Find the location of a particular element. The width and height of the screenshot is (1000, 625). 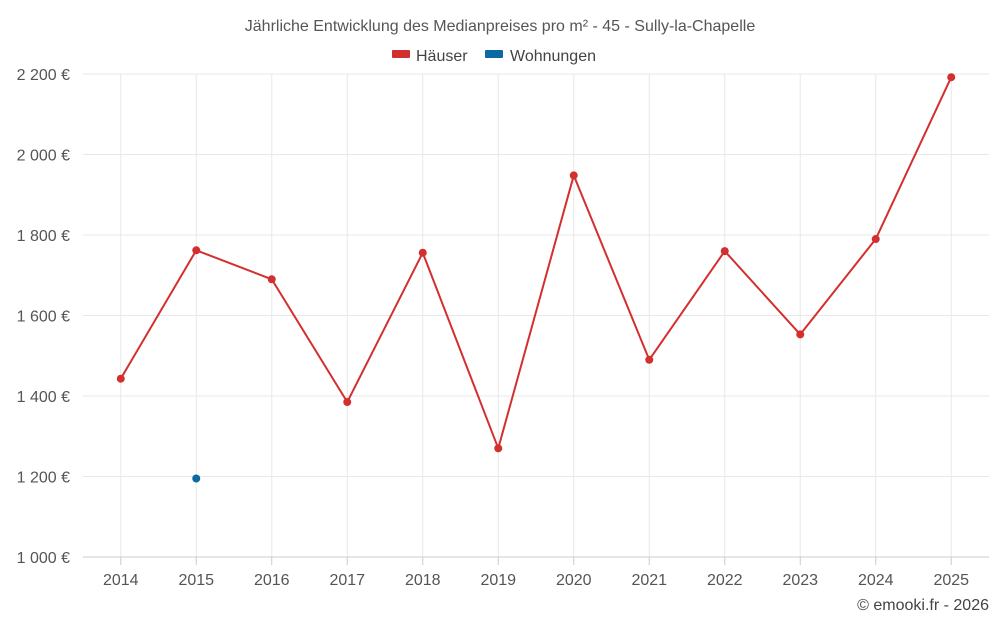

x-tick-label: 2022 is located at coordinates (725, 580).